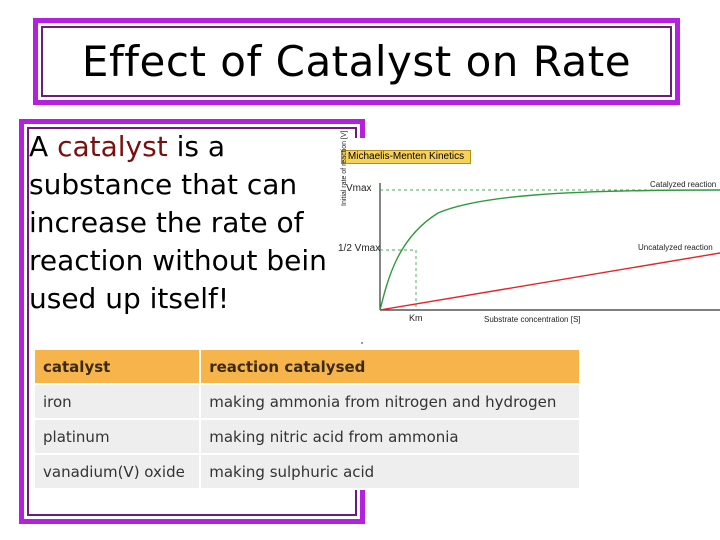  What do you see at coordinates (117, 401) in the screenshot?
I see `cell-catalyst: iron` at bounding box center [117, 401].